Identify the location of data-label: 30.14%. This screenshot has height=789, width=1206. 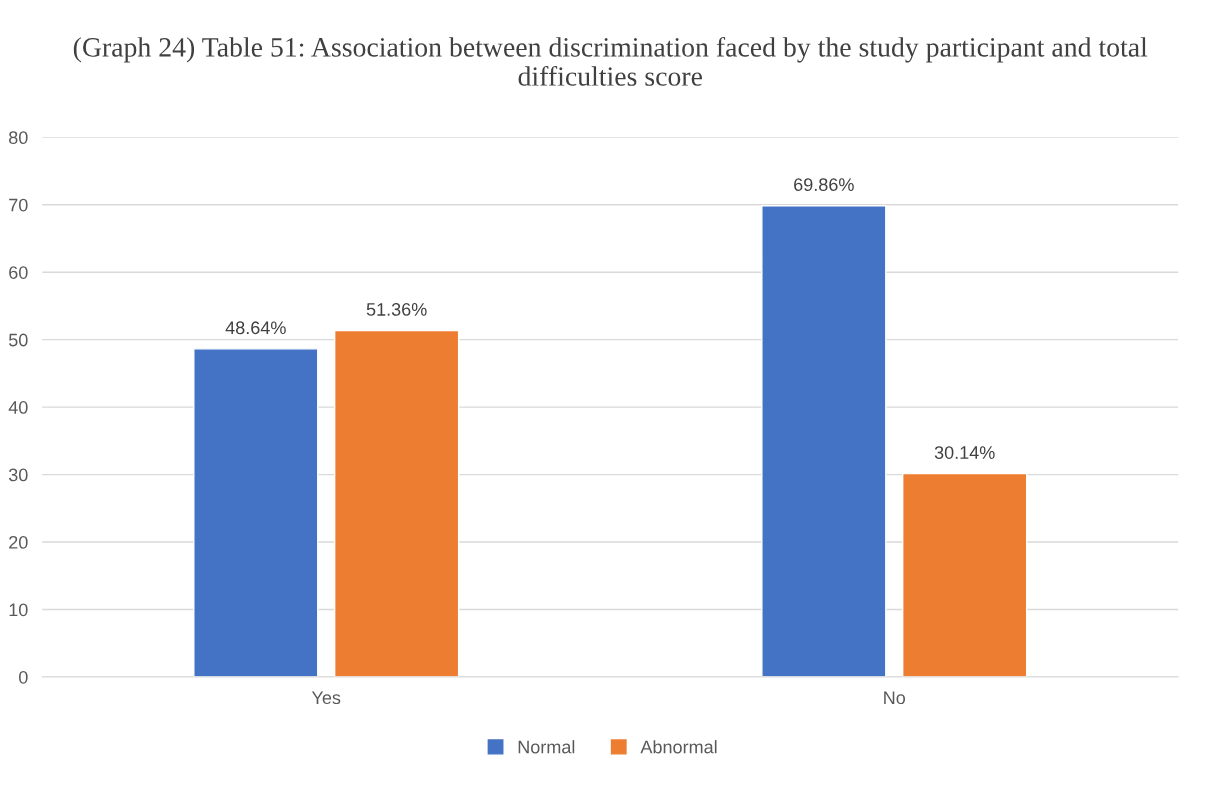
(964, 452).